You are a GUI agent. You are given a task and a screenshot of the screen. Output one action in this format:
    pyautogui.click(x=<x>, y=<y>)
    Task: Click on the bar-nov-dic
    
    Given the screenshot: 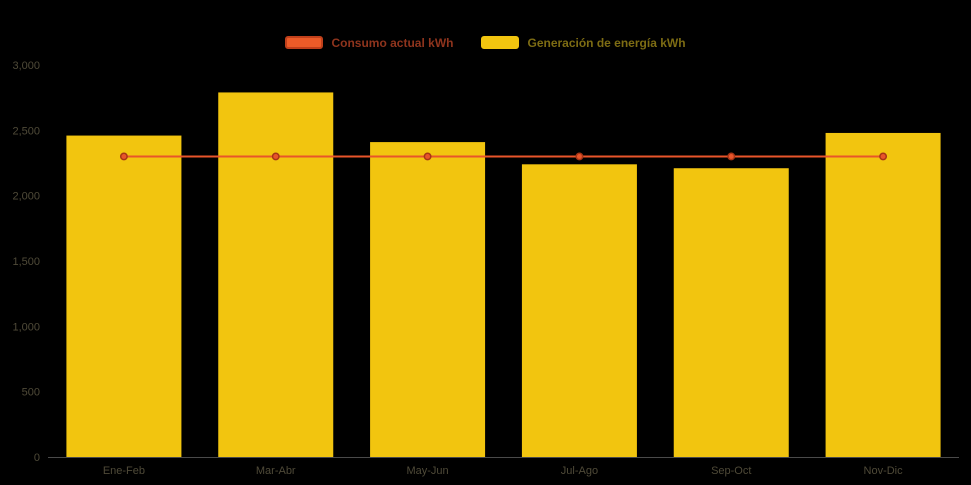 What is the action you would take?
    pyautogui.click(x=883, y=295)
    